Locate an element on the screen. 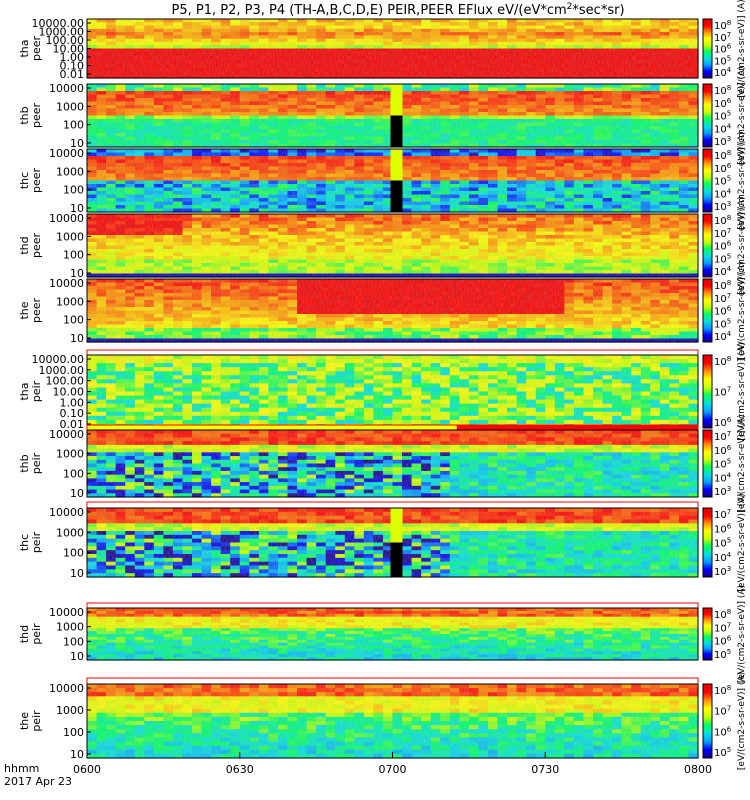 This screenshot has height=800, width=750. colorbar-tick-exponent: 6 is located at coordinates (729, 47).